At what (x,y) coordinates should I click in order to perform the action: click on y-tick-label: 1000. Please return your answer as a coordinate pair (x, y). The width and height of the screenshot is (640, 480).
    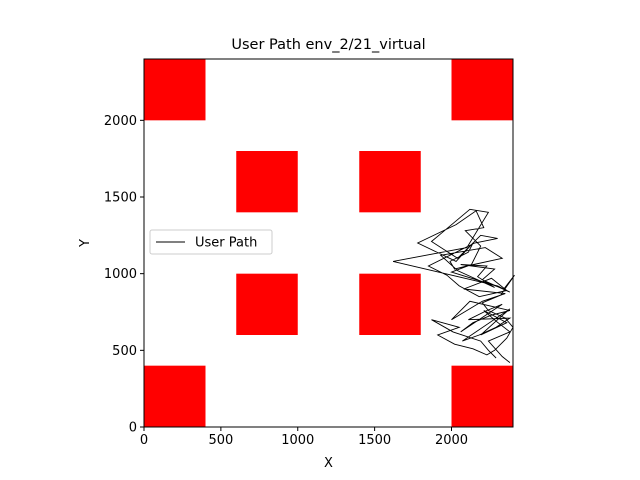
    Looking at the image, I should click on (120, 274).